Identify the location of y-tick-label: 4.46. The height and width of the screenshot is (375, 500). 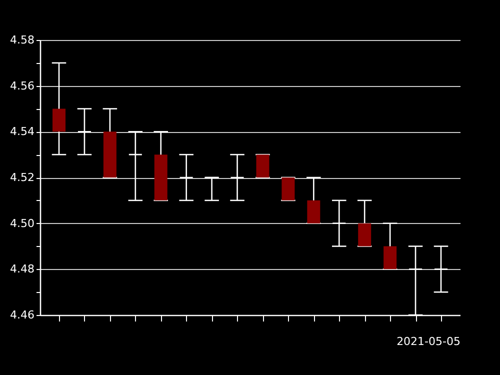
(22, 315).